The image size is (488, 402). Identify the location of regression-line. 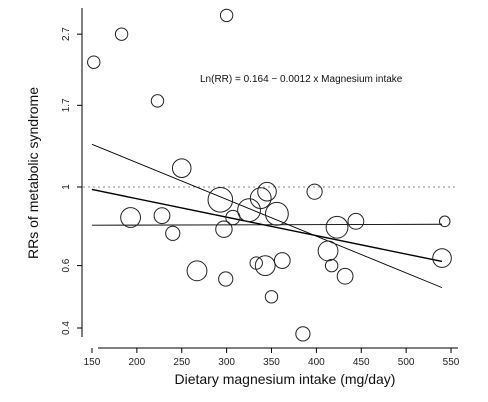
(267, 225).